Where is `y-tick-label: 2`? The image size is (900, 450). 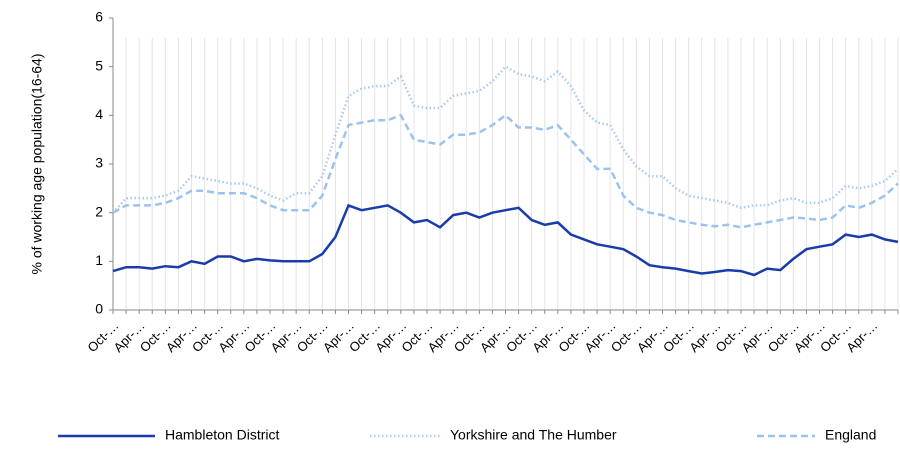 y-tick-label: 2 is located at coordinates (99, 211).